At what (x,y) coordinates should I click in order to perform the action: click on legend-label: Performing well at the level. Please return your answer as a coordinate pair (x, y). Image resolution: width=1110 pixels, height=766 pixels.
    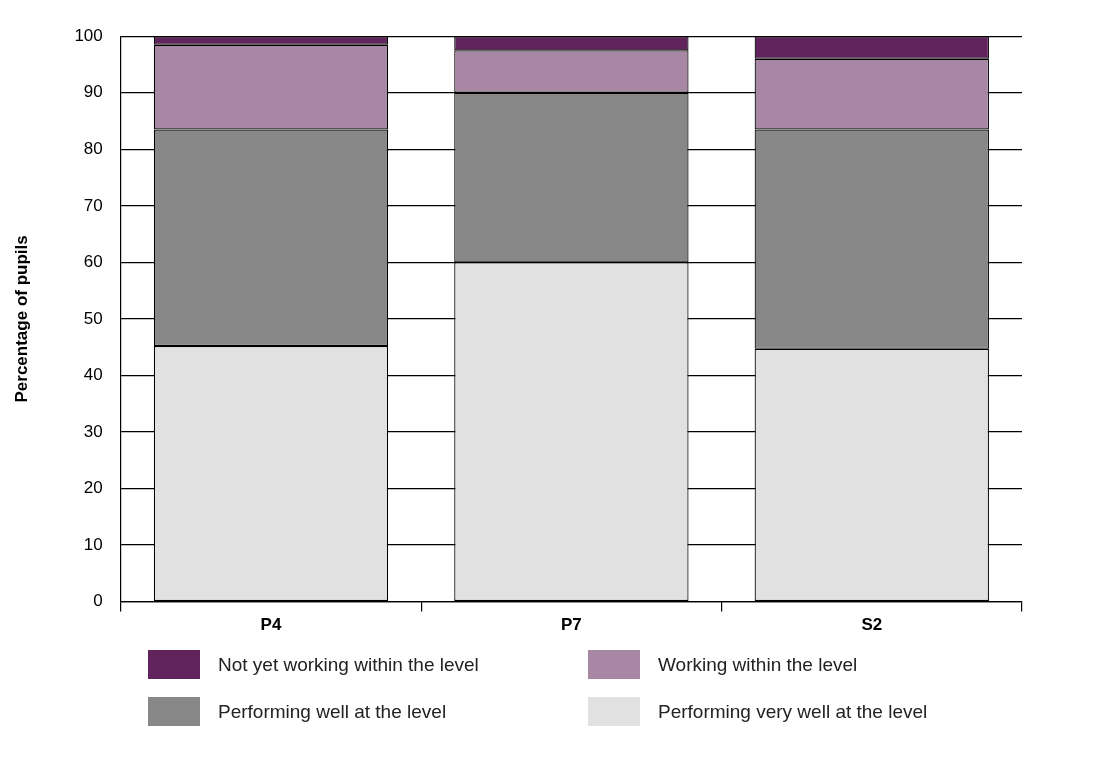
    Looking at the image, I should click on (332, 711).